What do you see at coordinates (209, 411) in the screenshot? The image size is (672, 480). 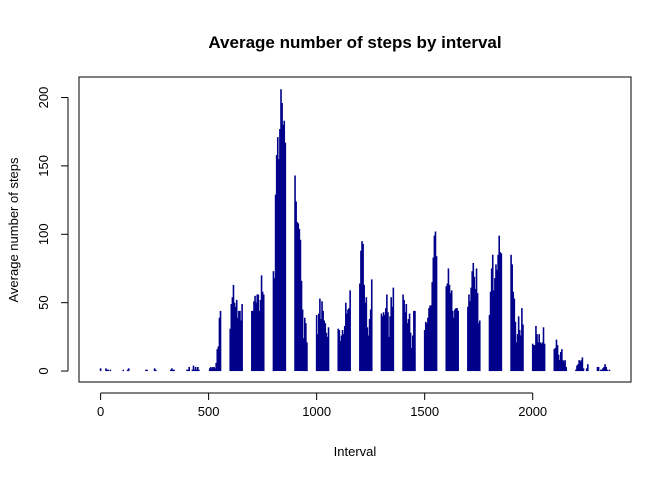 I see `x-tick-label: 500` at bounding box center [209, 411].